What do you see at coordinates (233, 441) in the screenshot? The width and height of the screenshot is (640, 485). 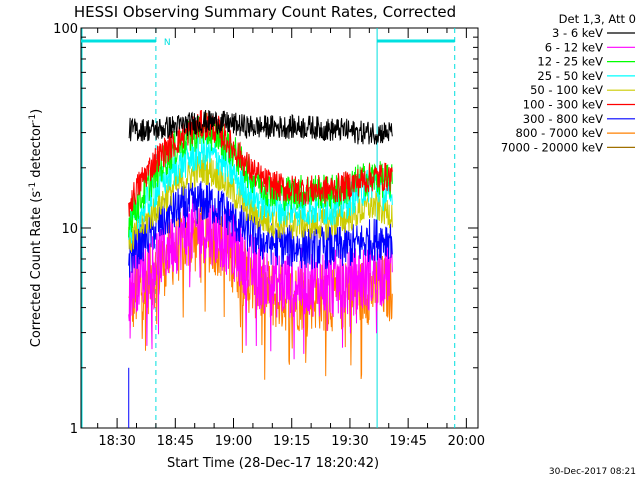 I see `x-tick-label: 19:00` at bounding box center [233, 441].